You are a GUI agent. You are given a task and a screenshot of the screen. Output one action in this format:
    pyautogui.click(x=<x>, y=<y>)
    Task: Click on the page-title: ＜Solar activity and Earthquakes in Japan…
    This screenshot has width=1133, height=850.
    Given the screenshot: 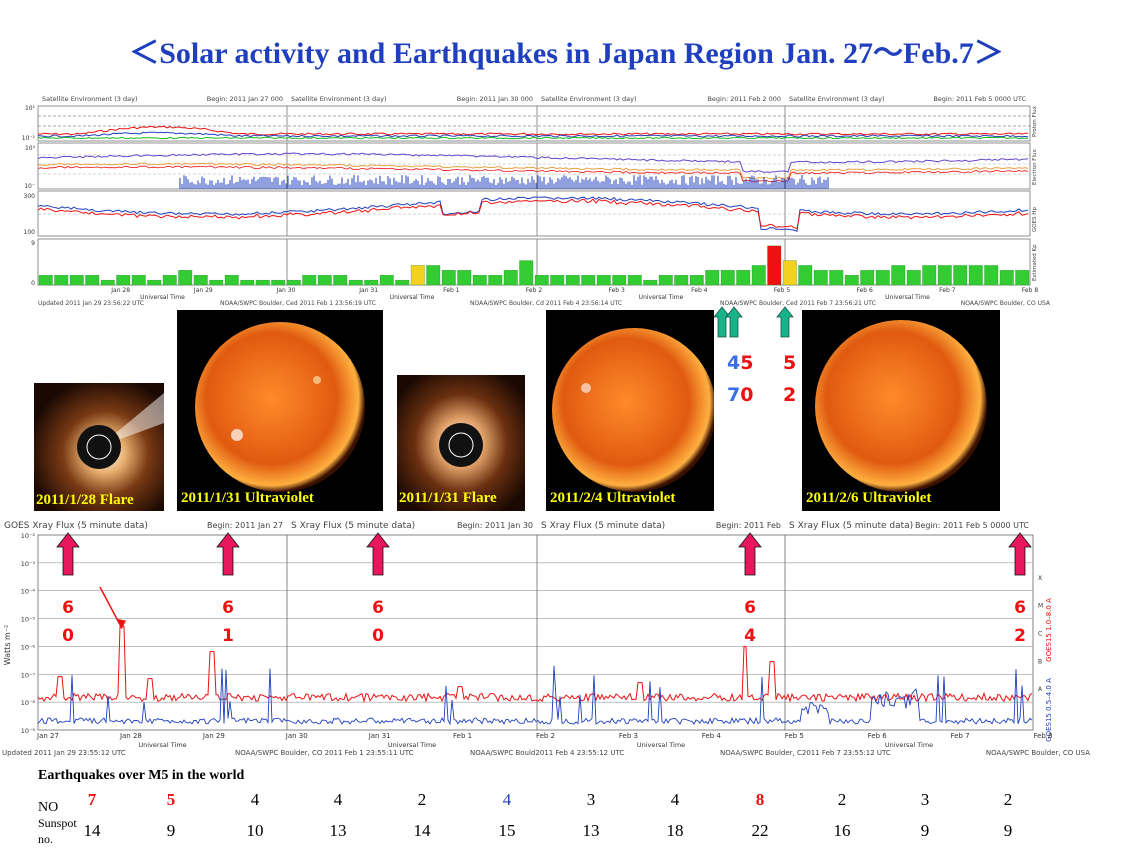 What is the action you would take?
    pyautogui.click(x=566, y=53)
    